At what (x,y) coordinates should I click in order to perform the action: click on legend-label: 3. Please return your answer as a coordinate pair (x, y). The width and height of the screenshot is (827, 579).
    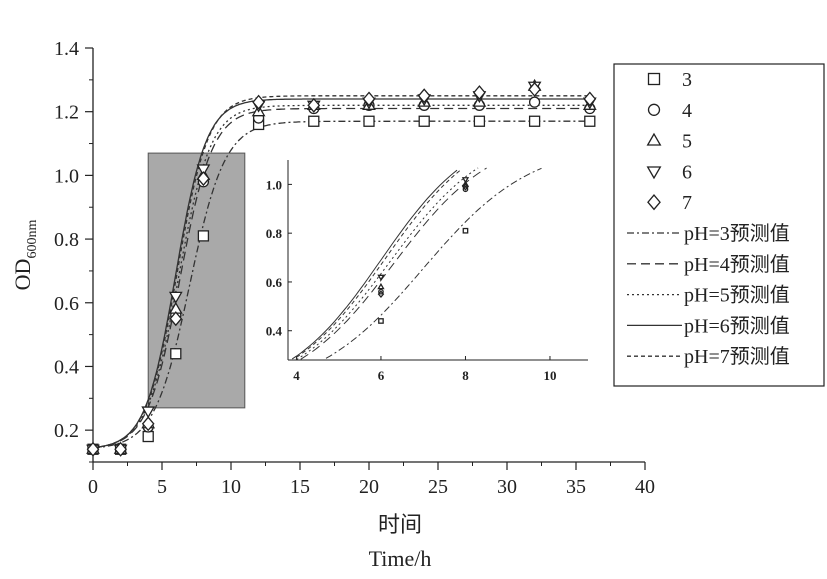
    Looking at the image, I should click on (687, 80).